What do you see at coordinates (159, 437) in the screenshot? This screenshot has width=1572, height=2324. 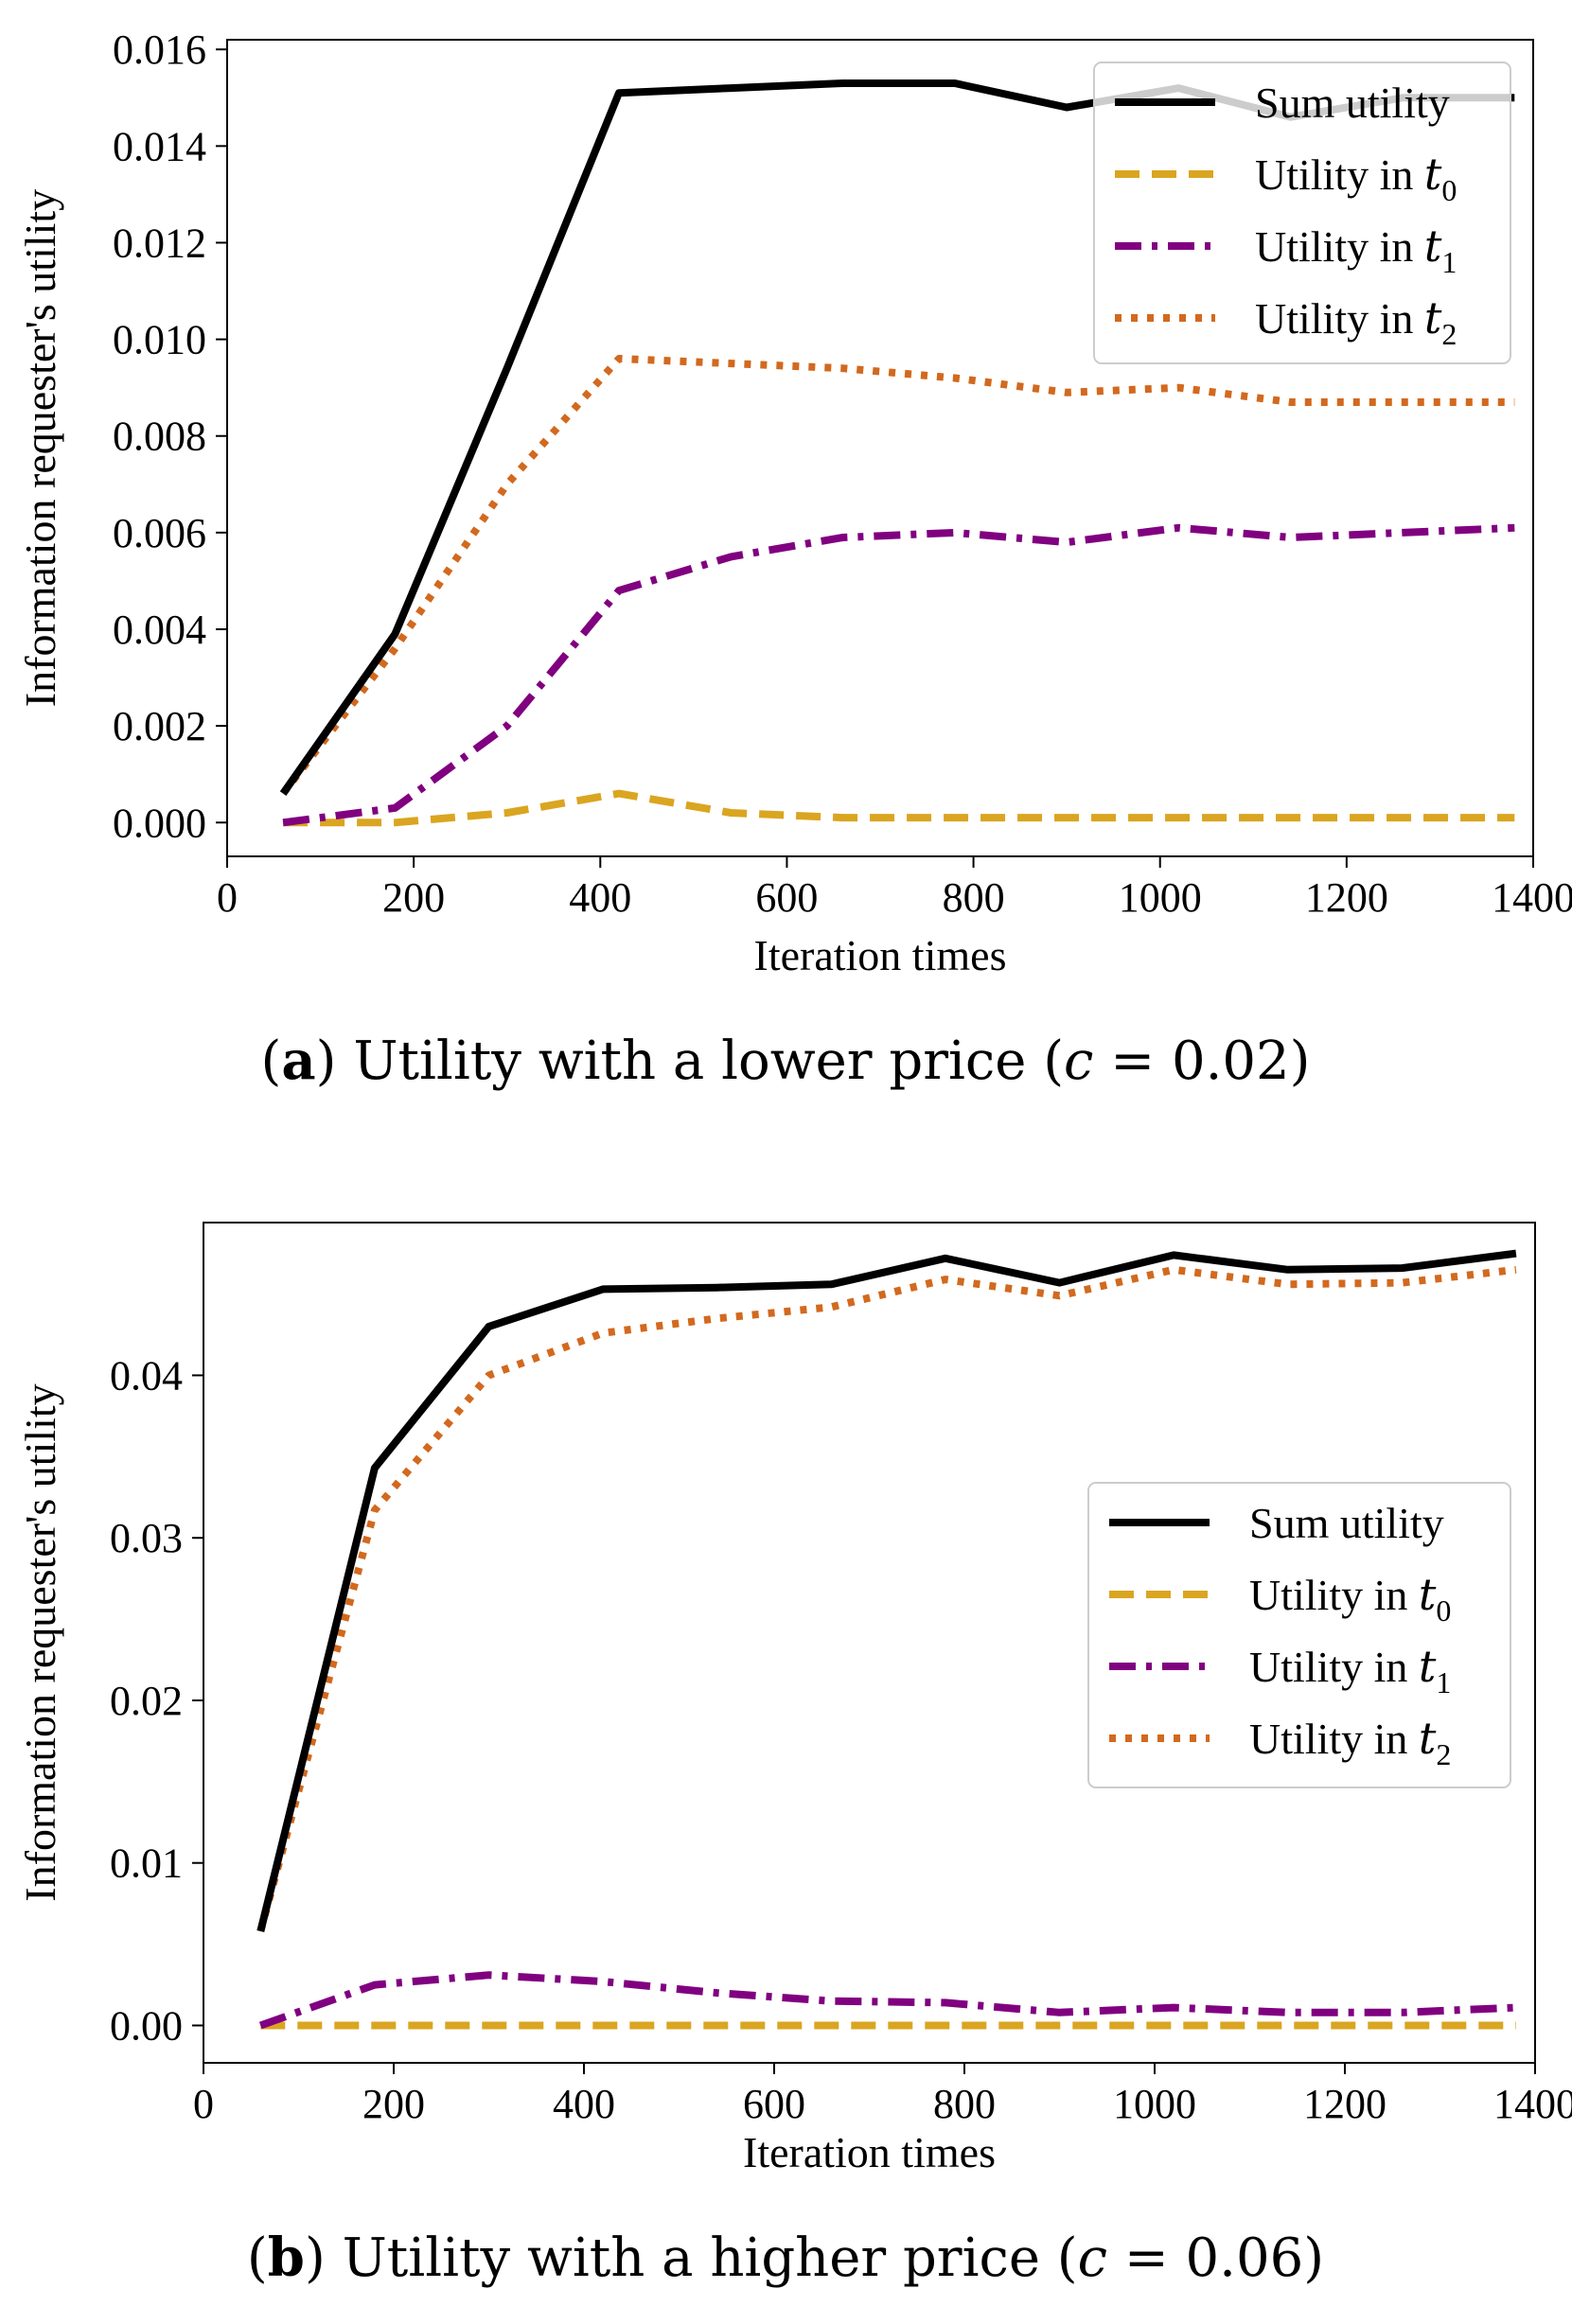 I see `y-tick-label: 0.008` at bounding box center [159, 437].